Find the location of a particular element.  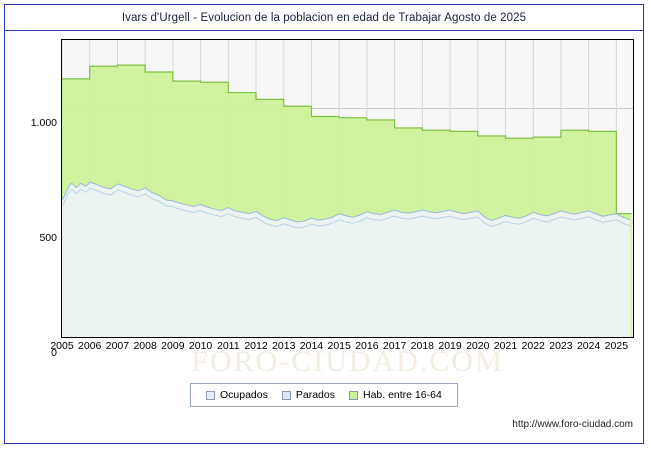

legend-swatch-ocupados is located at coordinates (210, 395).